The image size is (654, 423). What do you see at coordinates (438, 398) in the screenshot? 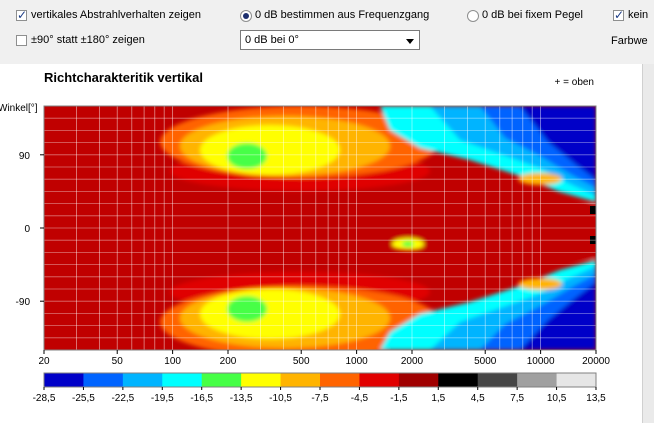
I see `colorbar-label: 1,5` at bounding box center [438, 398].